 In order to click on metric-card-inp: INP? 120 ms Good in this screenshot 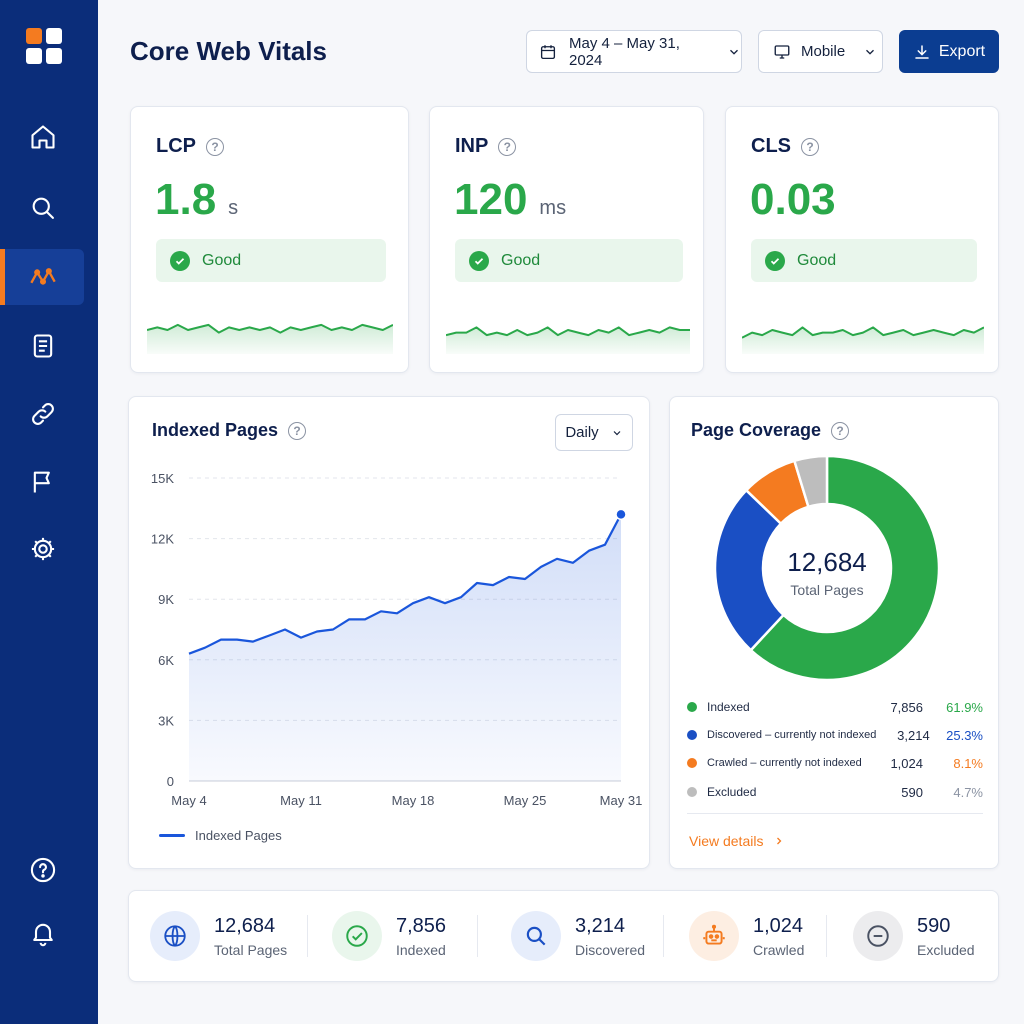, I will do `click(566, 239)`.